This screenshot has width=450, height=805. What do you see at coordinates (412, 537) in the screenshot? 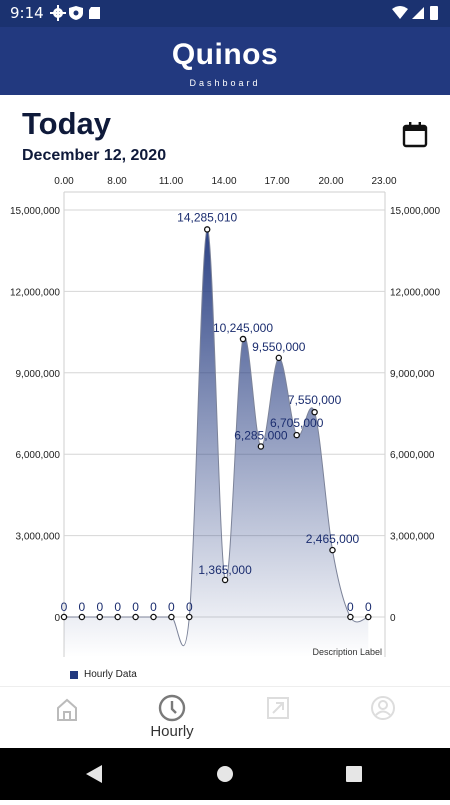
I see `y-tick-label-right: 3,000,000` at bounding box center [412, 537].